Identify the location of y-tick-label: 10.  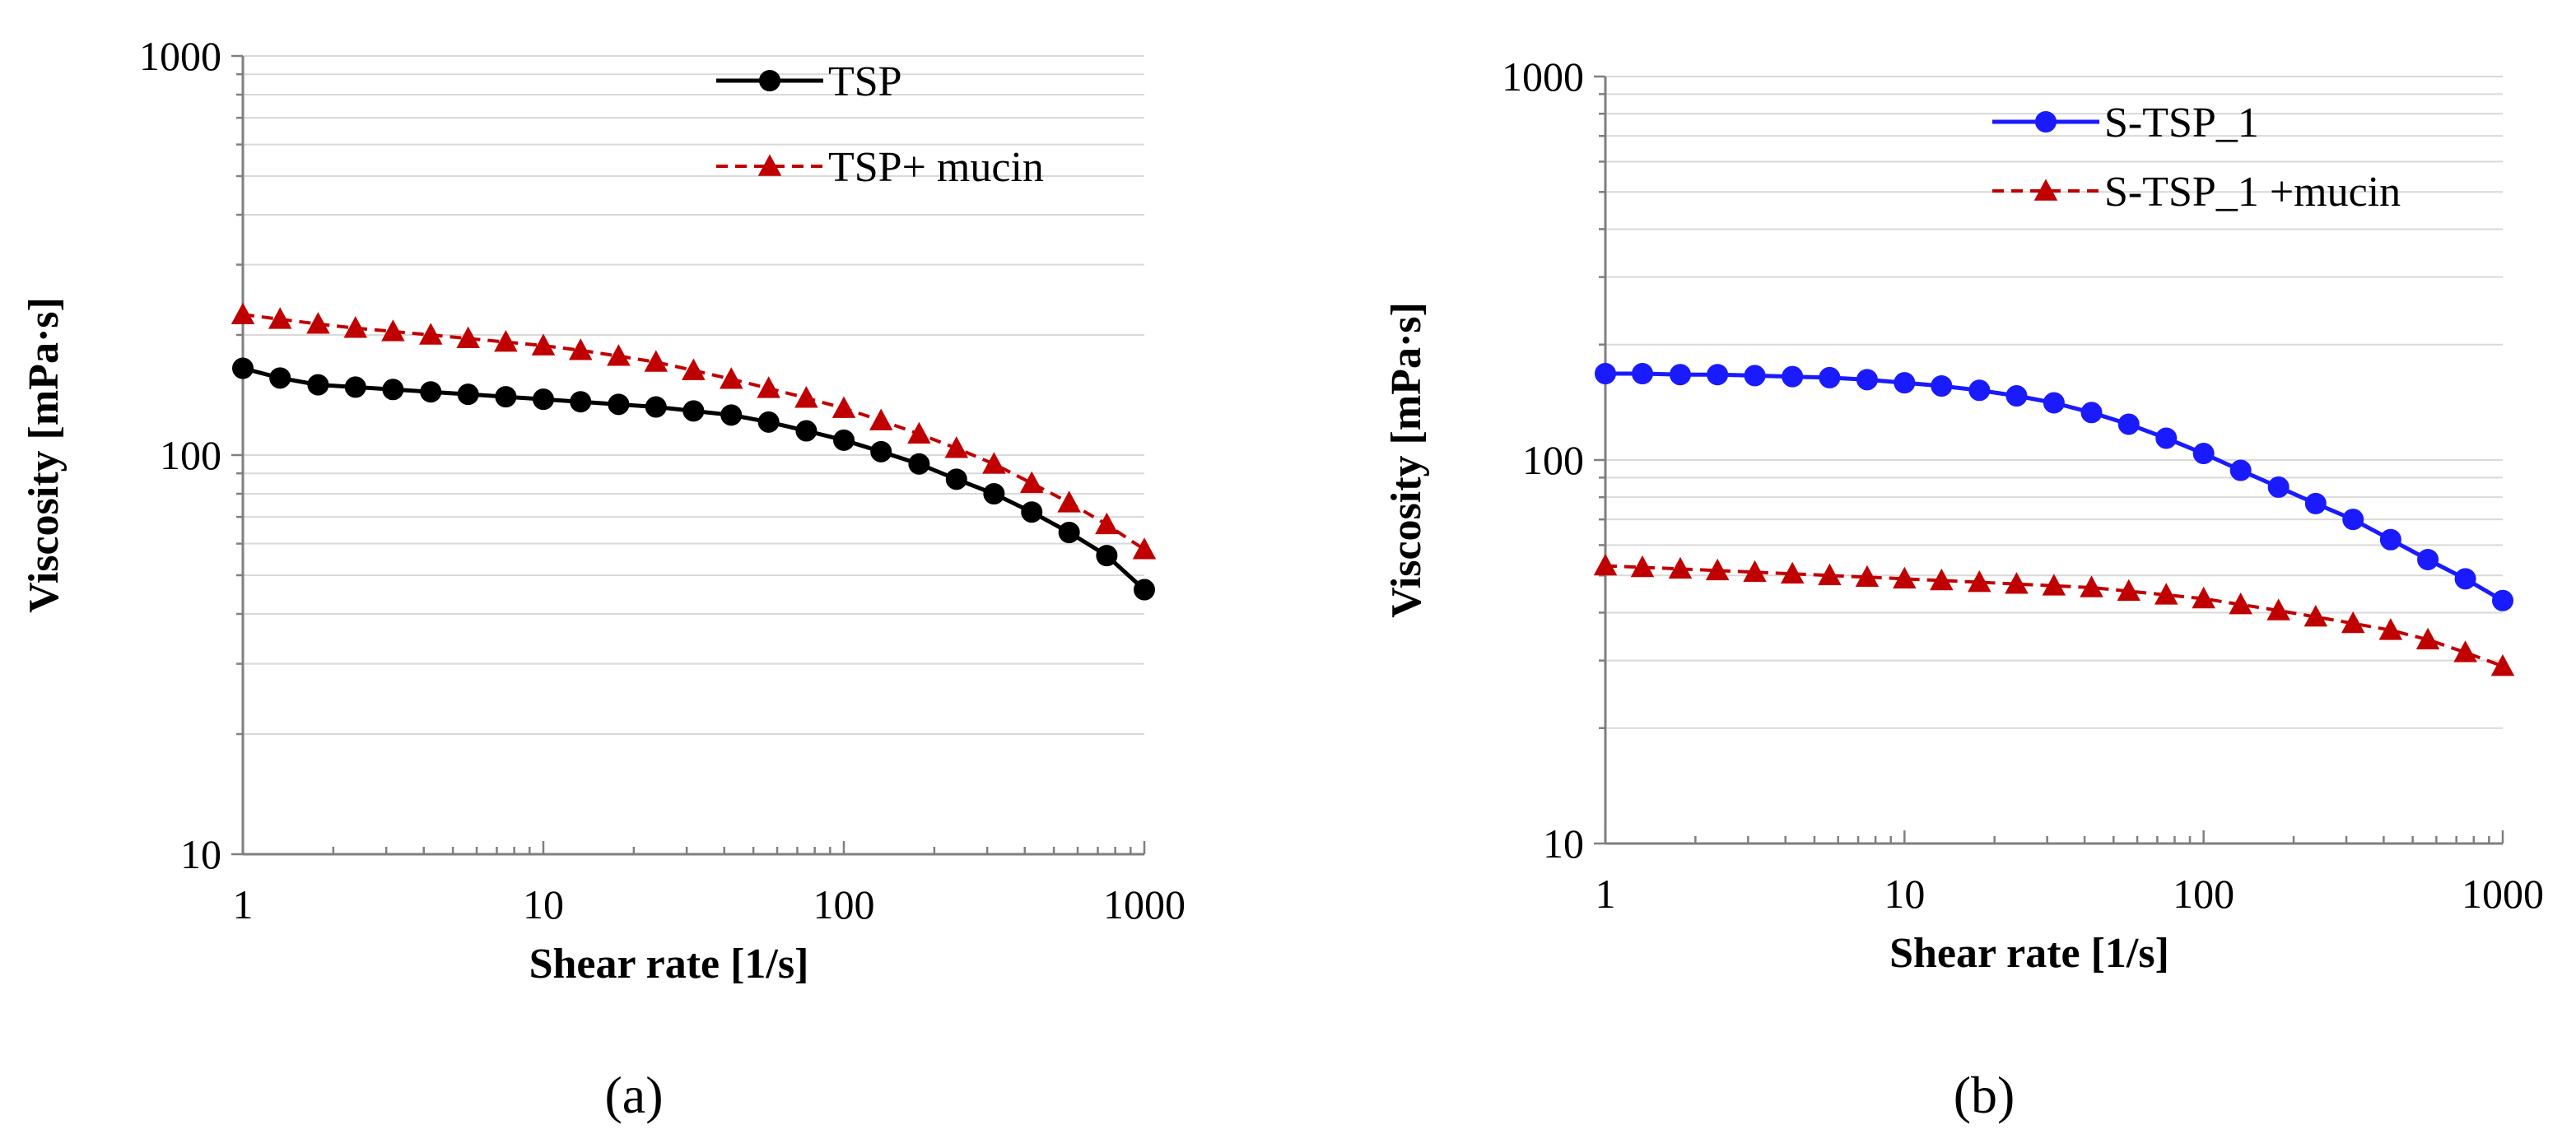
(1563, 844).